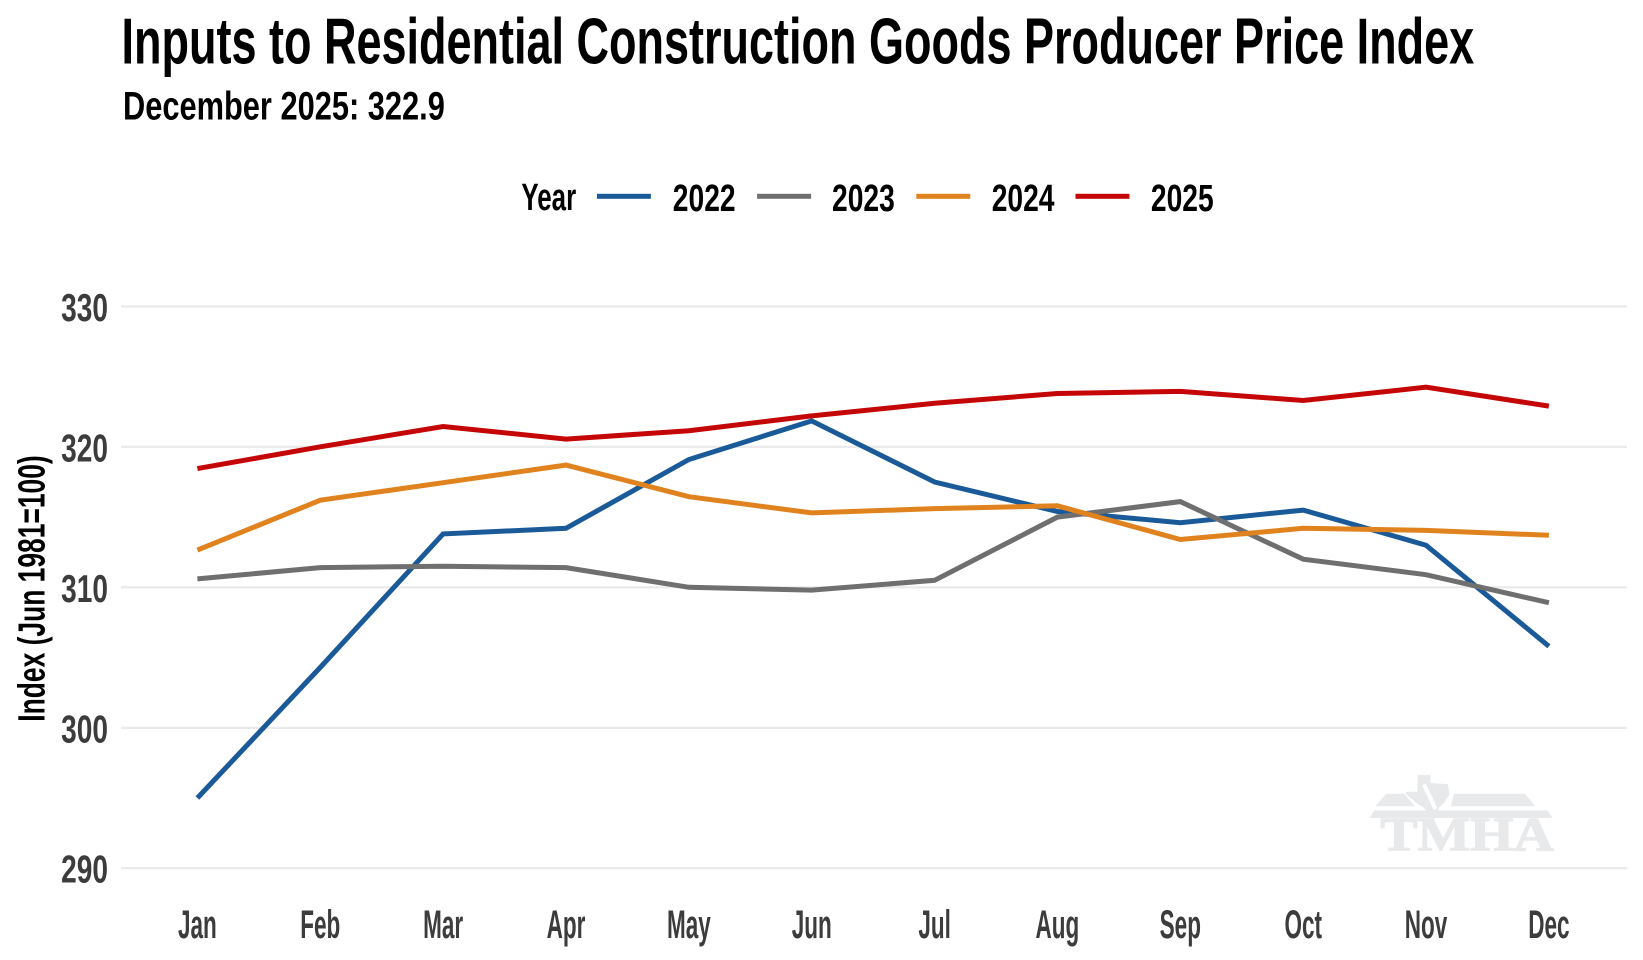  What do you see at coordinates (548, 197) in the screenshot?
I see `svg-text: Year` at bounding box center [548, 197].